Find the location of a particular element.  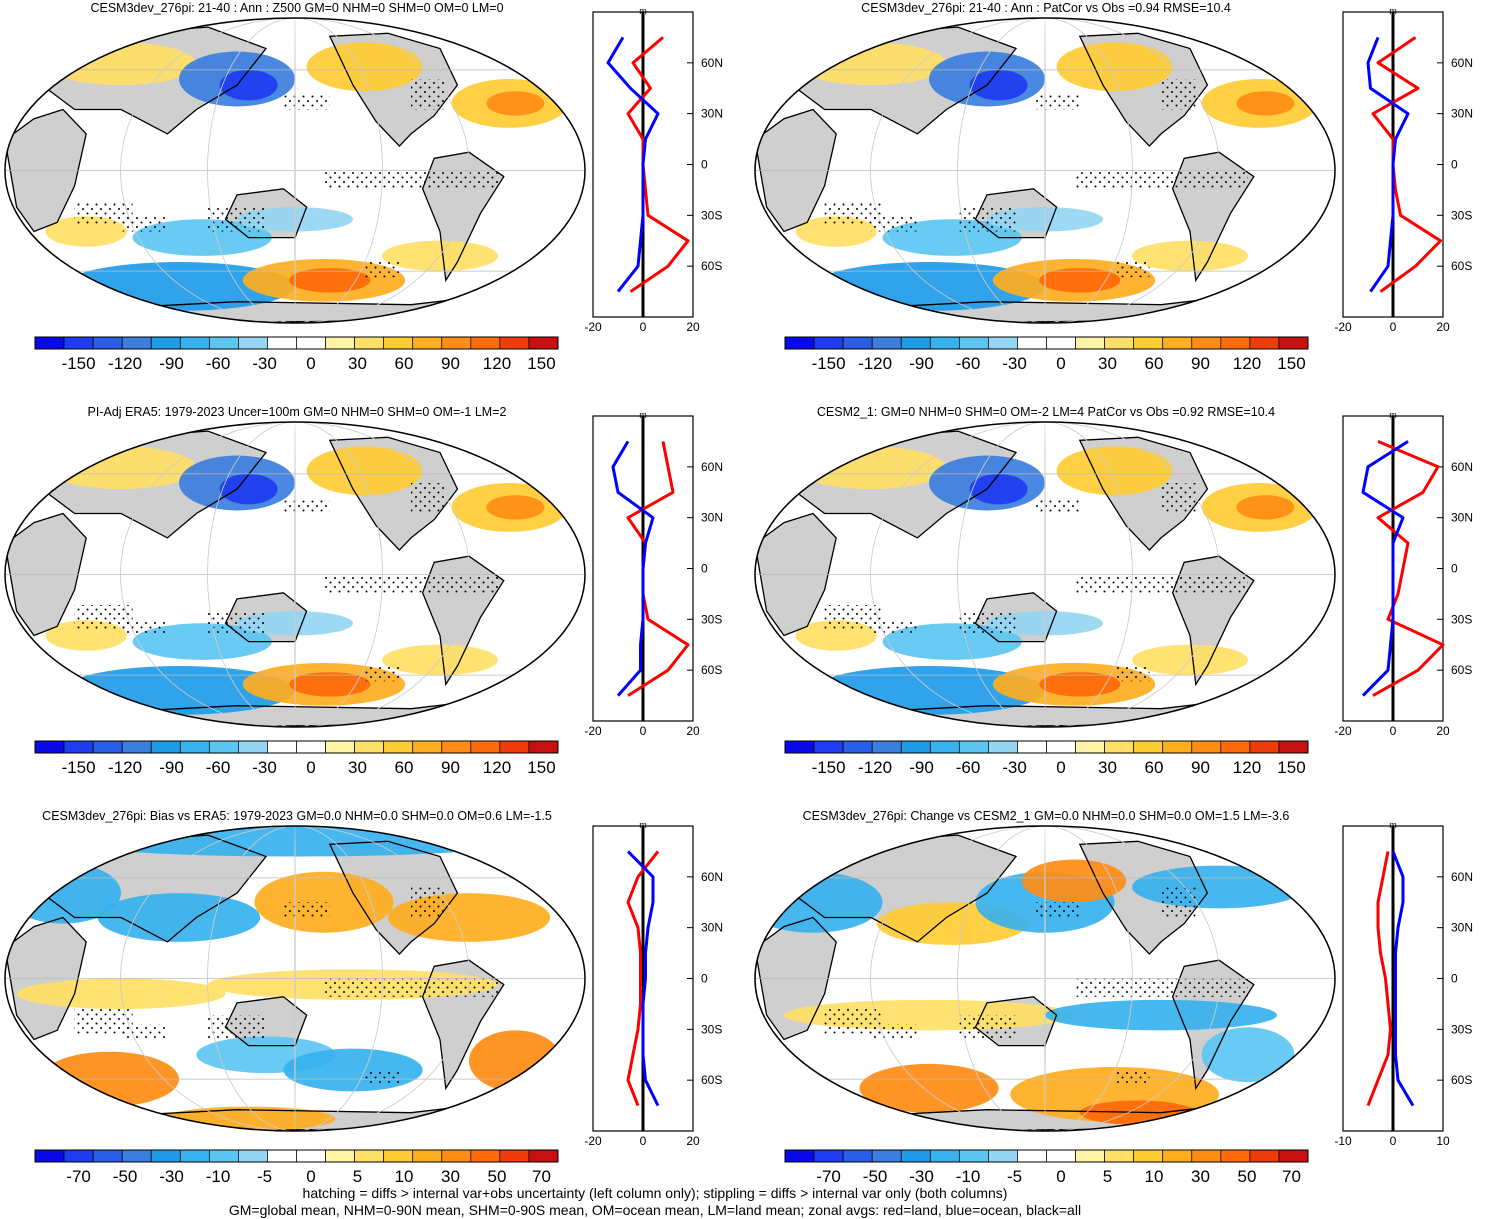

colorbar-frame is located at coordinates (1046, 1156).